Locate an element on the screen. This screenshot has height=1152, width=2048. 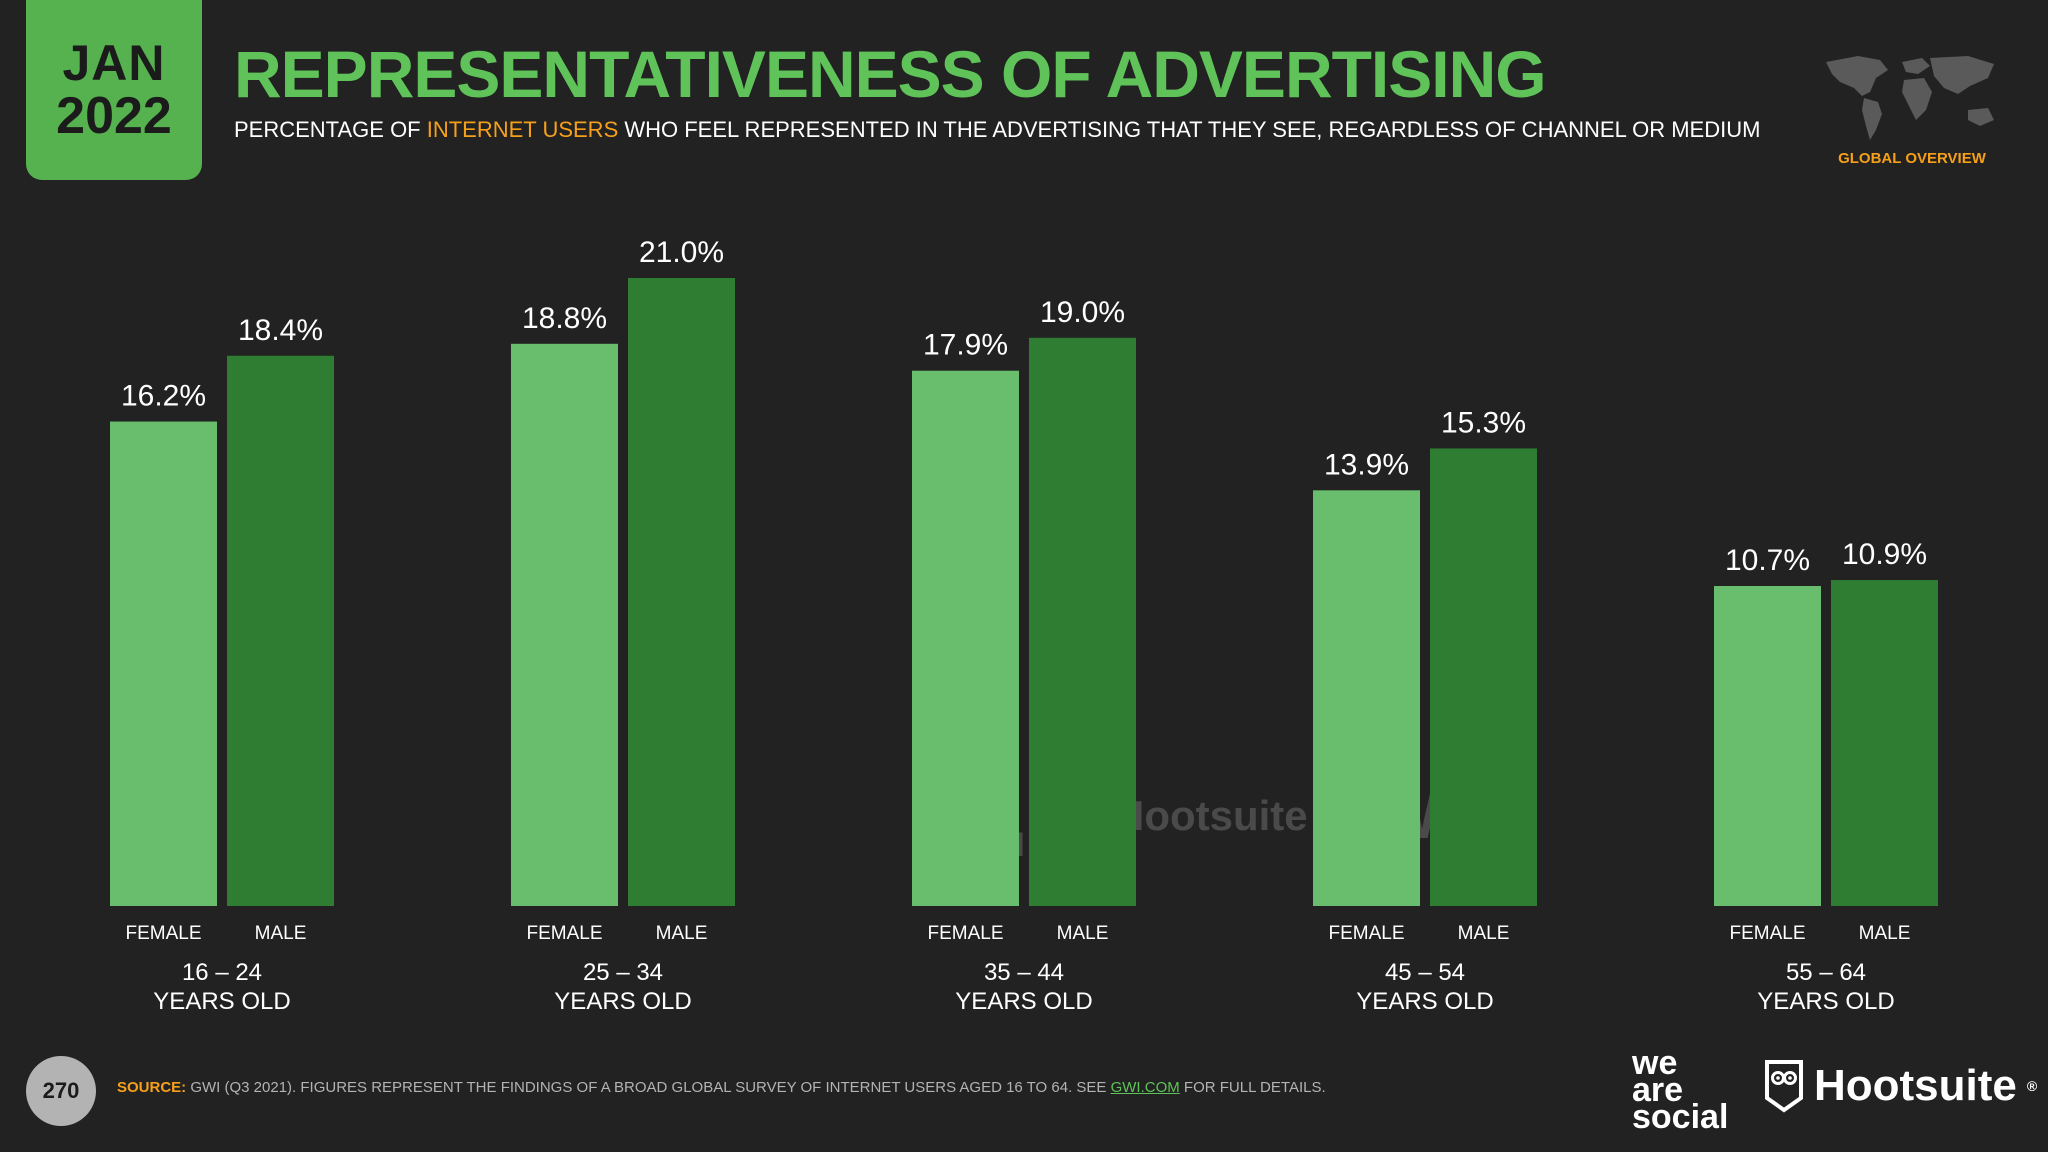
wearesocial-logo: we are social is located at coordinates (1680, 1090).